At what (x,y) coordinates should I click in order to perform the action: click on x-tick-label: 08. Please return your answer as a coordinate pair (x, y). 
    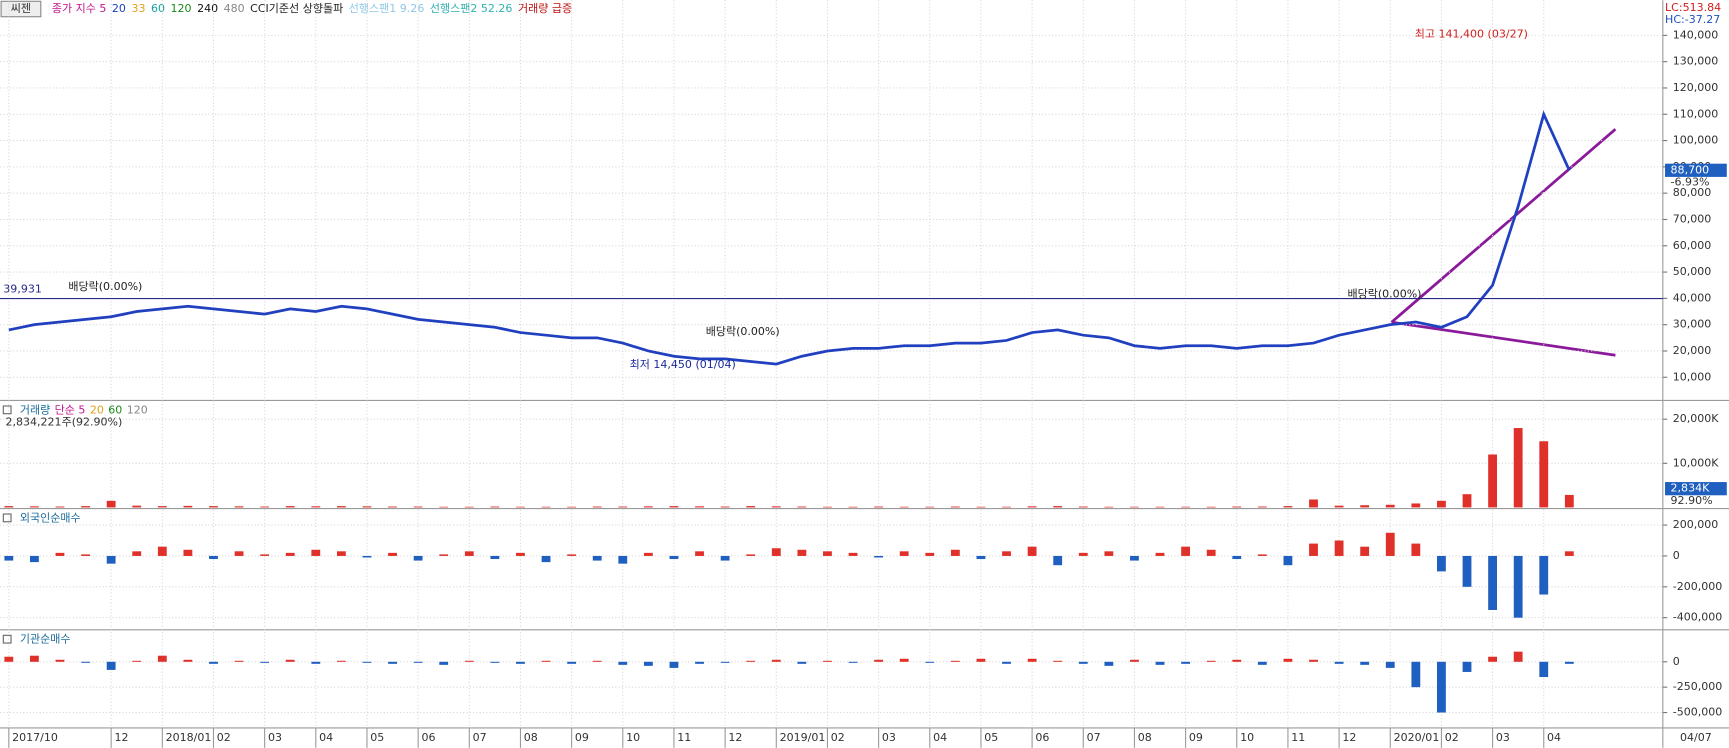
    Looking at the image, I should click on (1145, 737).